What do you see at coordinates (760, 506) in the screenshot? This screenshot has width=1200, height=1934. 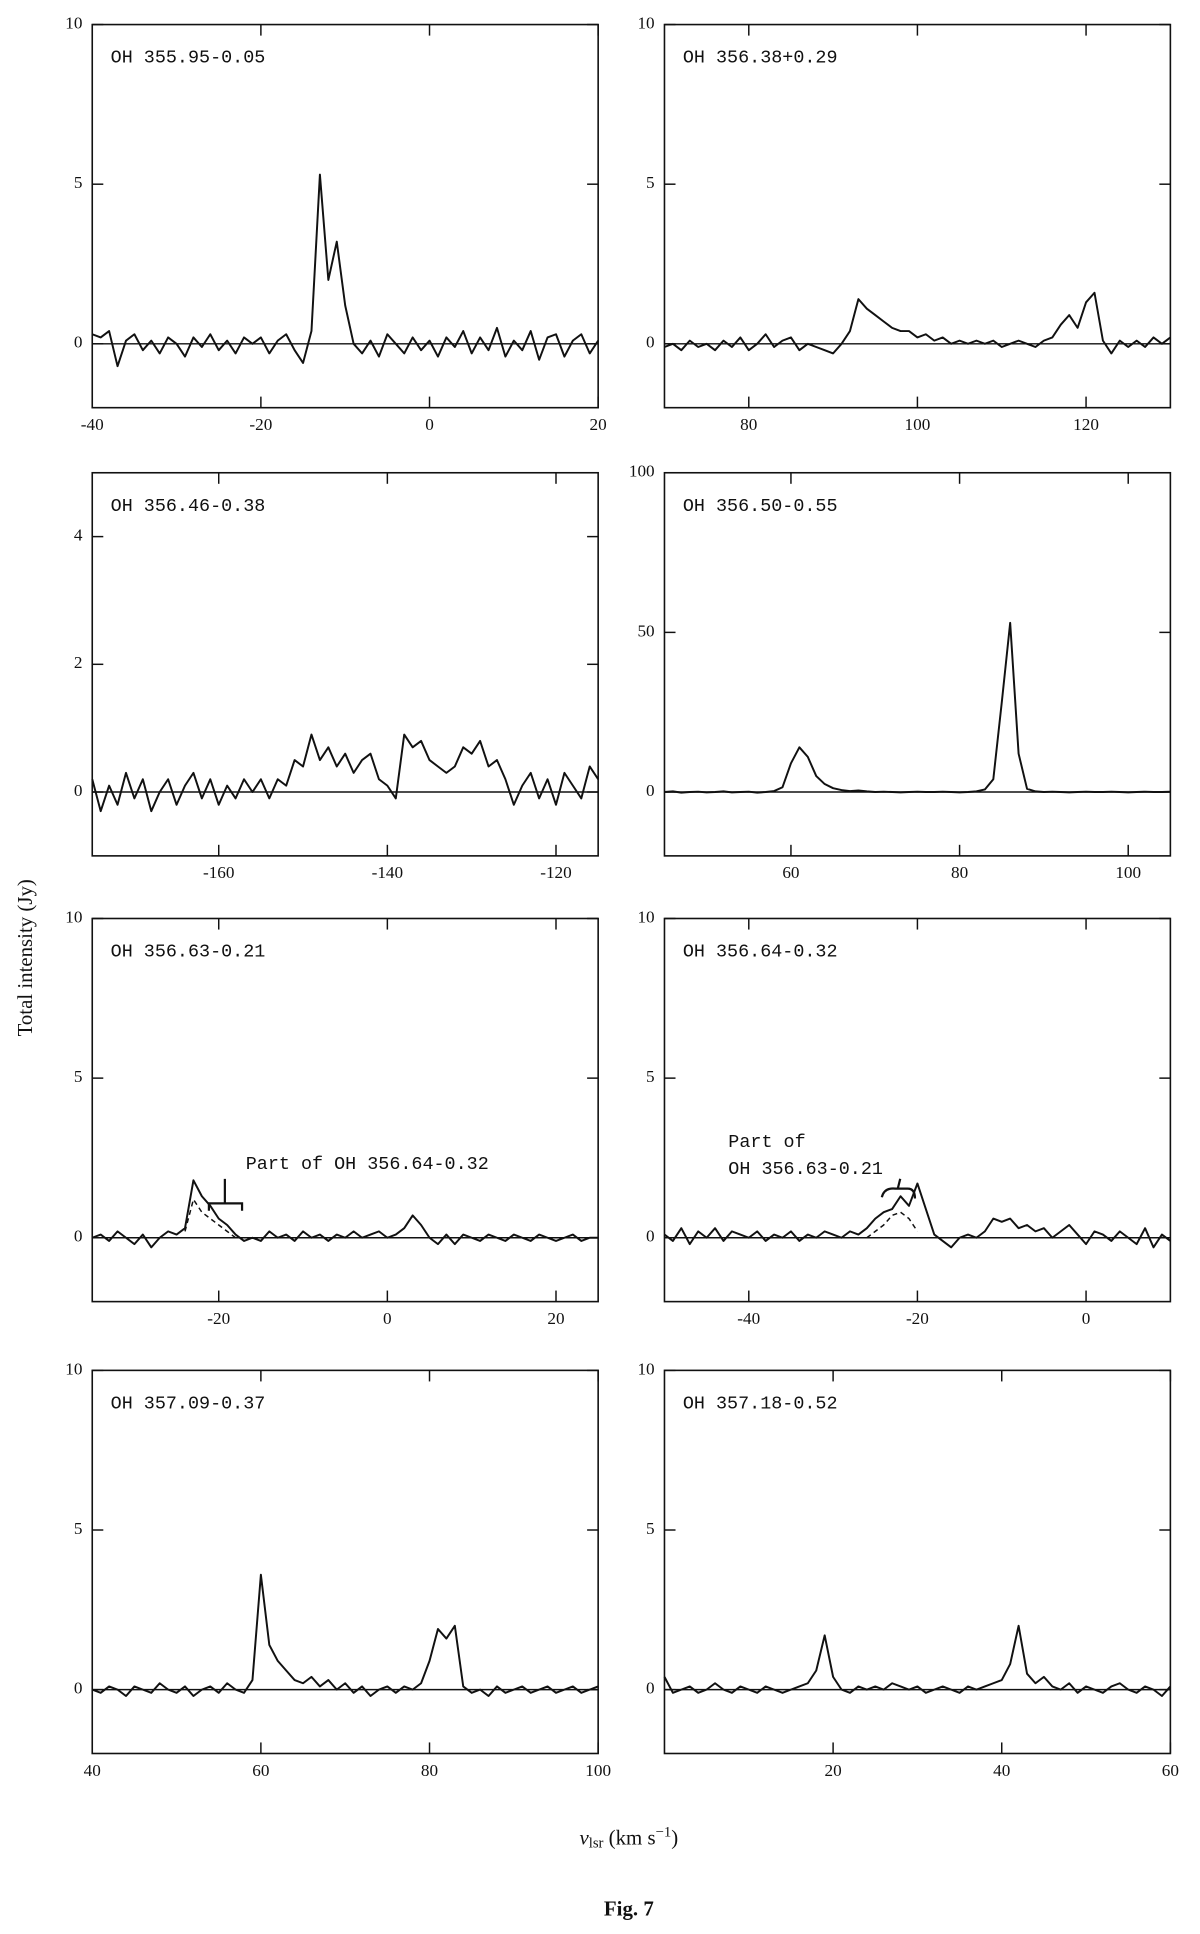 I see `panel-title: OH 356.50-0.55` at bounding box center [760, 506].